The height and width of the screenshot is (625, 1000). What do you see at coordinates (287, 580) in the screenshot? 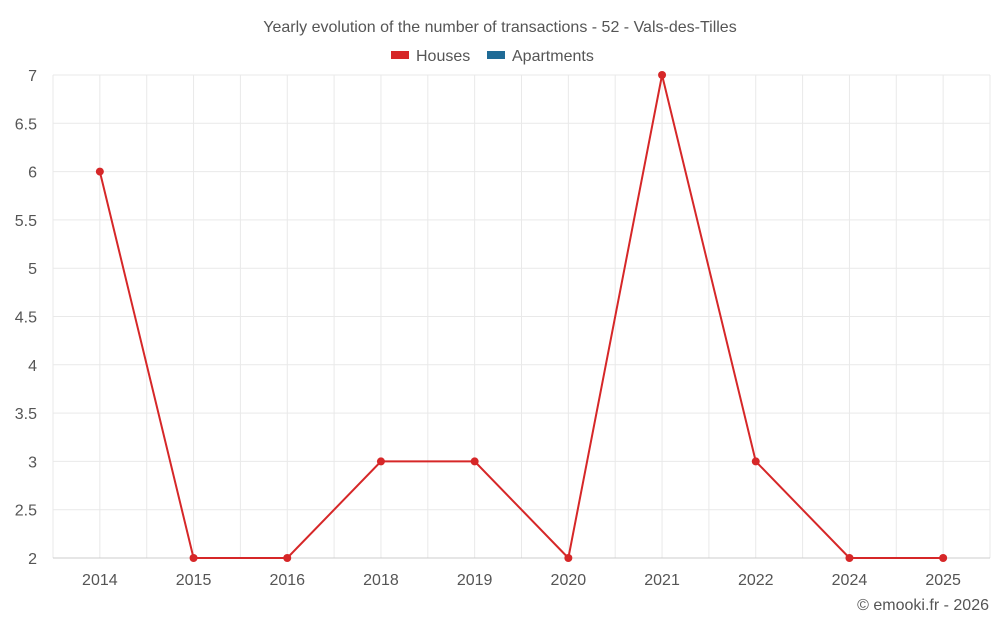
I see `x-tick-label: 2016` at bounding box center [287, 580].